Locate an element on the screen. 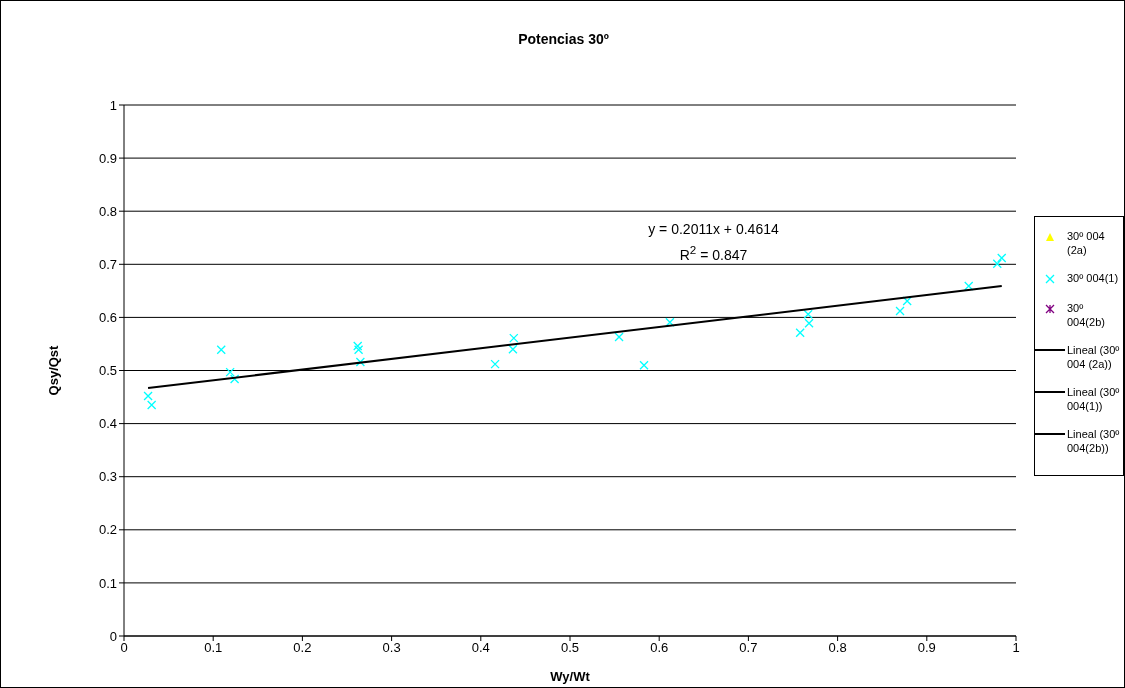 This screenshot has width=1125, height=688. y-tick-label: 0.5 is located at coordinates (107, 371).